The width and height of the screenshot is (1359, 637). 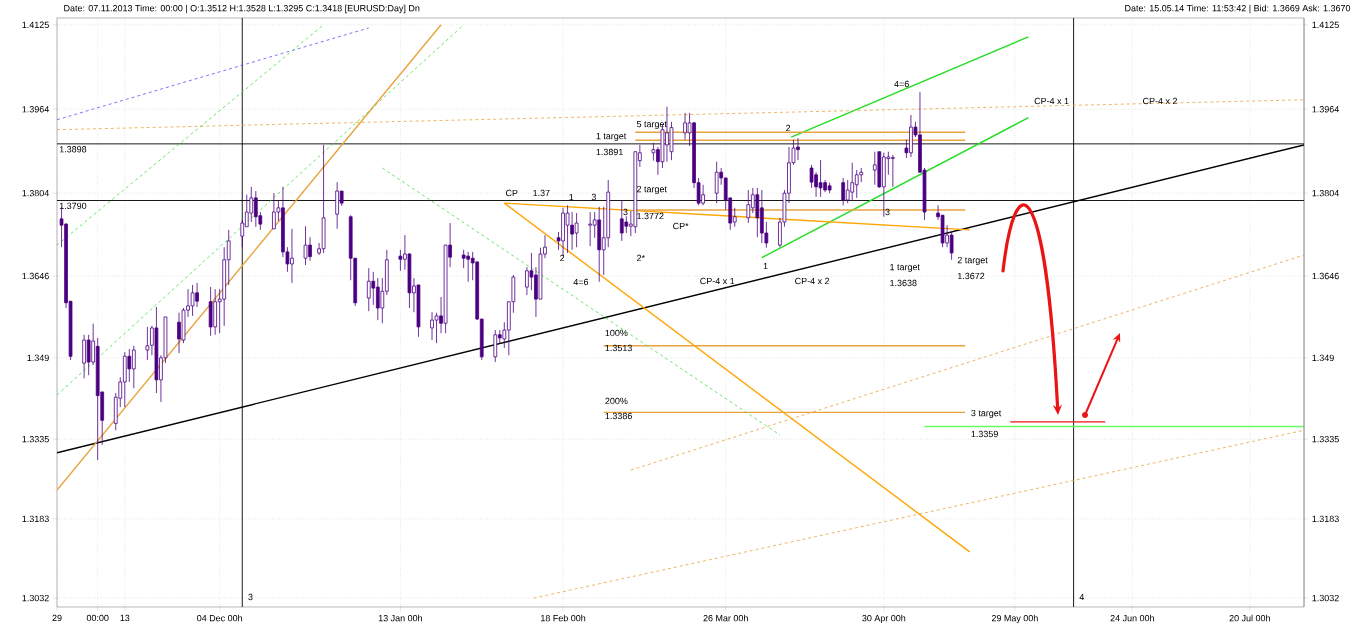 What do you see at coordinates (986, 414) in the screenshot?
I see `annotation: 3 target` at bounding box center [986, 414].